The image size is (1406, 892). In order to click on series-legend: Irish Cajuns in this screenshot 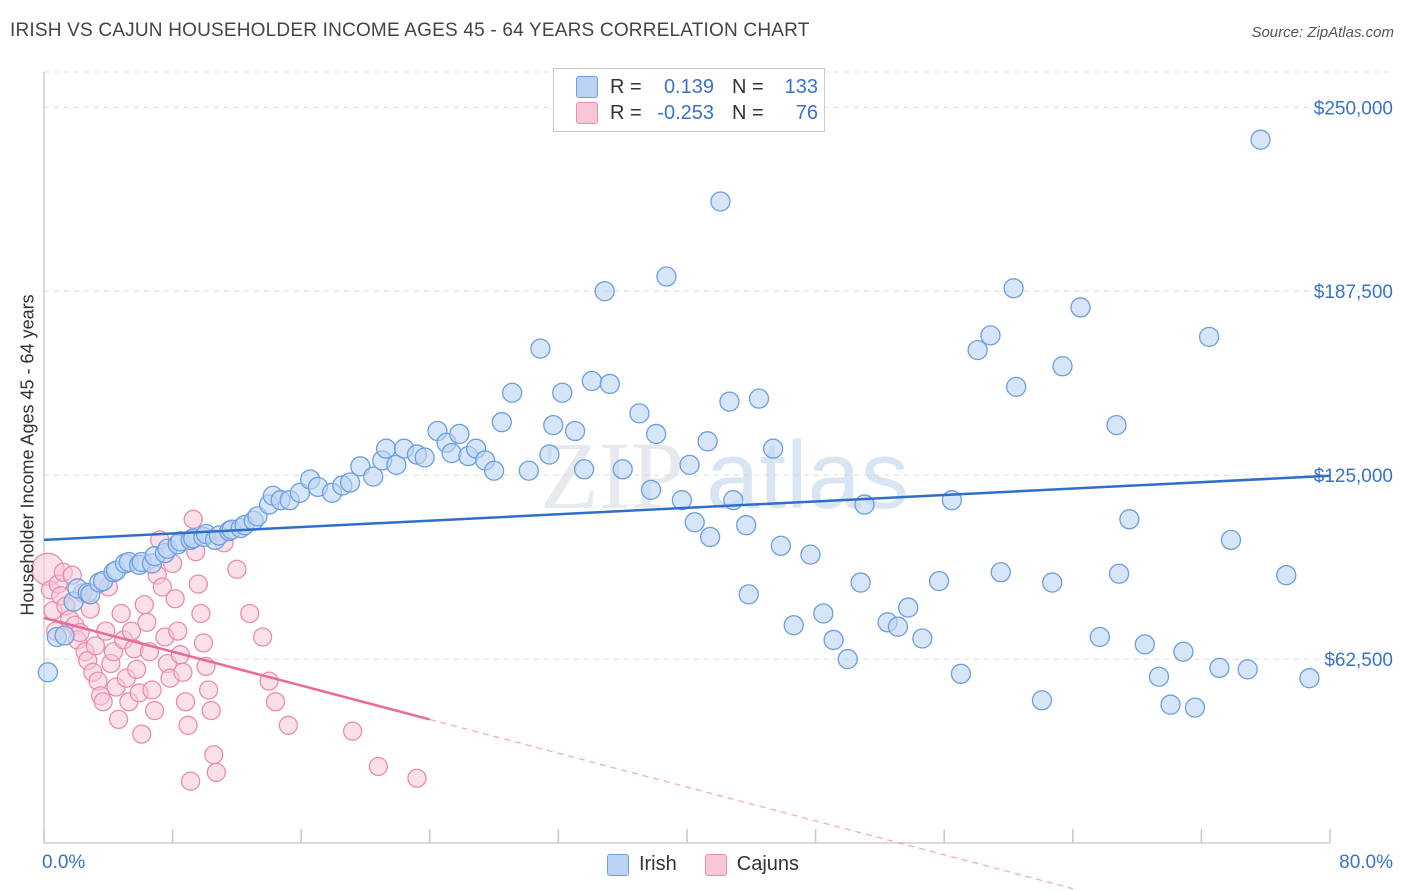, I will do `click(703, 864)`.